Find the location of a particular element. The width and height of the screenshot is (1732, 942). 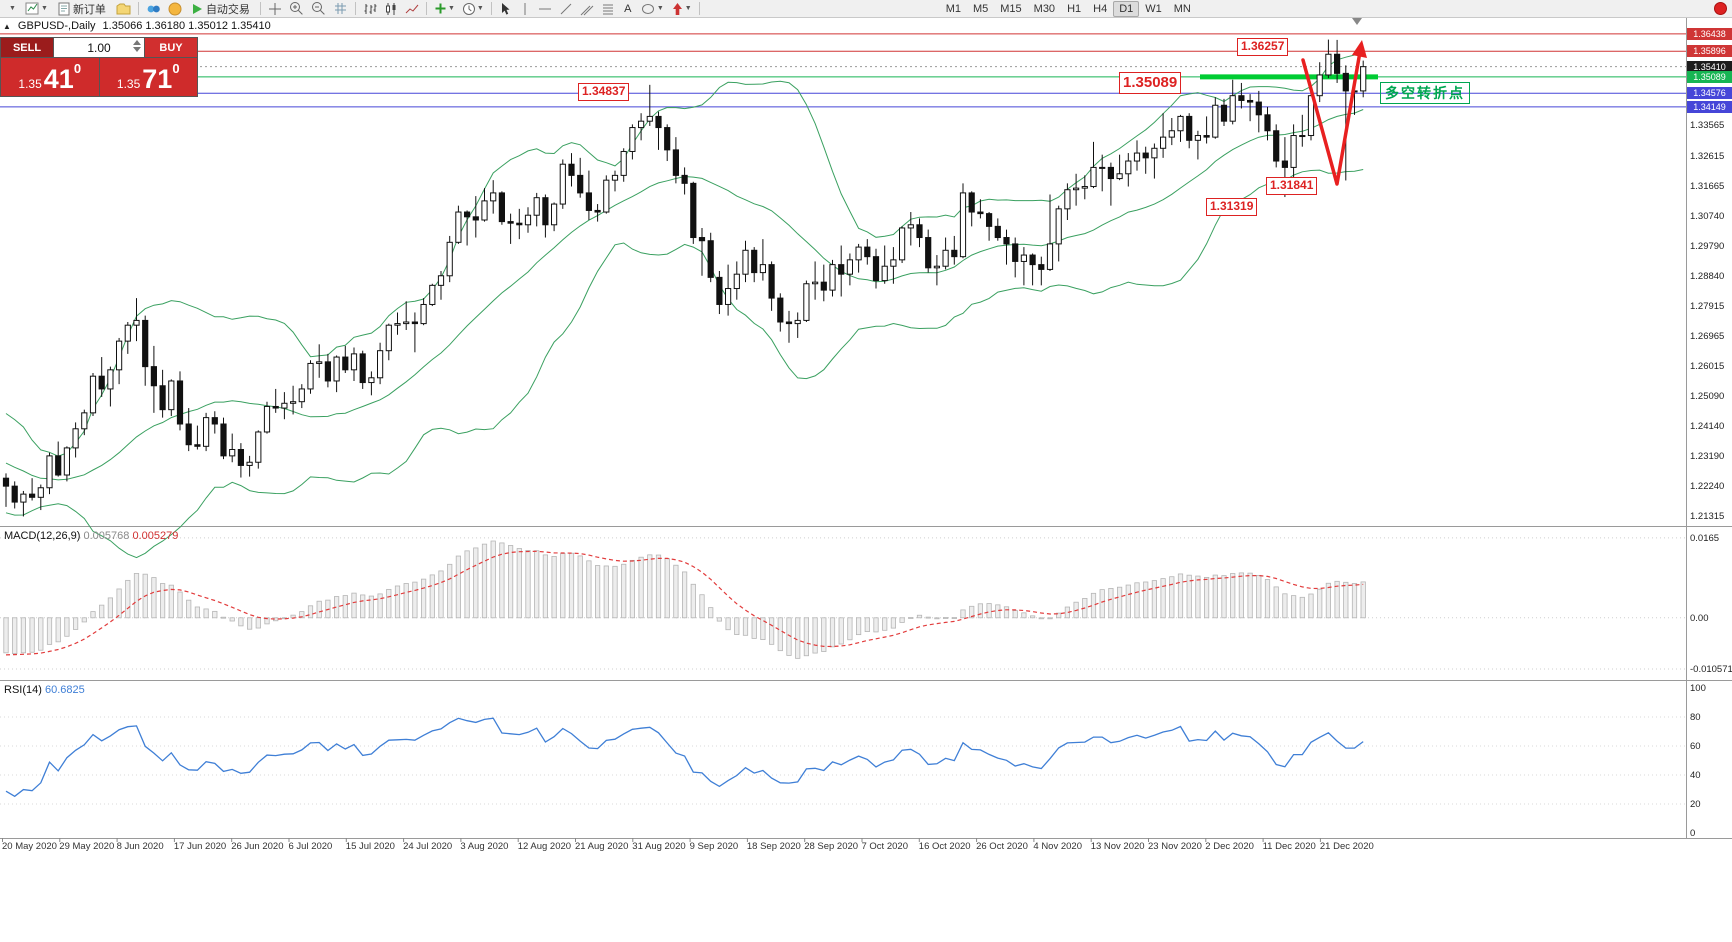

price-annotation: 1.36257 is located at coordinates (1263, 47).